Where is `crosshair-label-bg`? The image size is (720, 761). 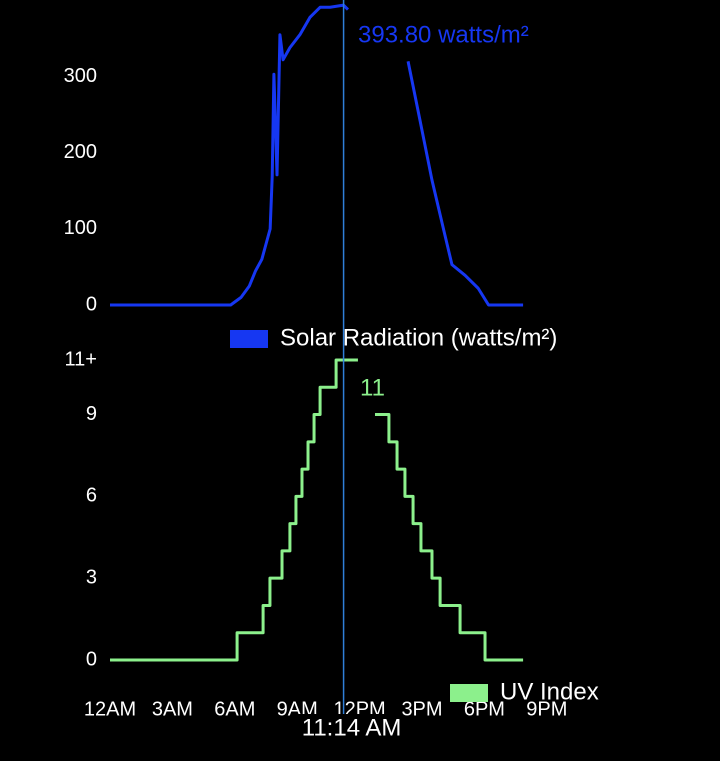 crosshair-label-bg is located at coordinates (346, 729).